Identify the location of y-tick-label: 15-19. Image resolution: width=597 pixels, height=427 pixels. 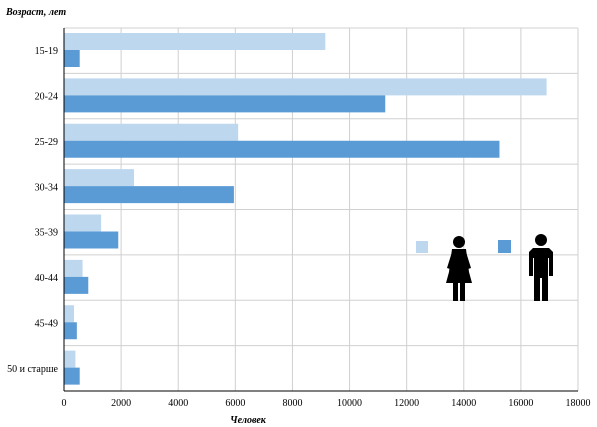
(46, 51).